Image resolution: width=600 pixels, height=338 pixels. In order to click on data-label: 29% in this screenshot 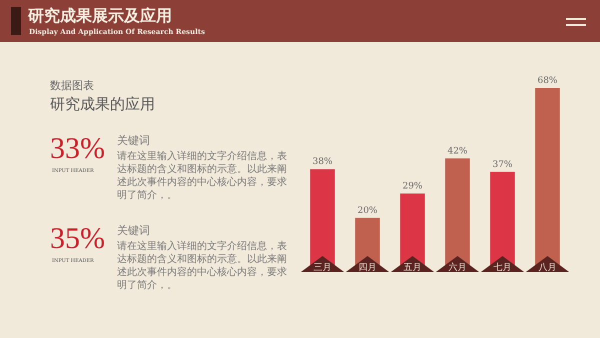, I will do `click(412, 187)`.